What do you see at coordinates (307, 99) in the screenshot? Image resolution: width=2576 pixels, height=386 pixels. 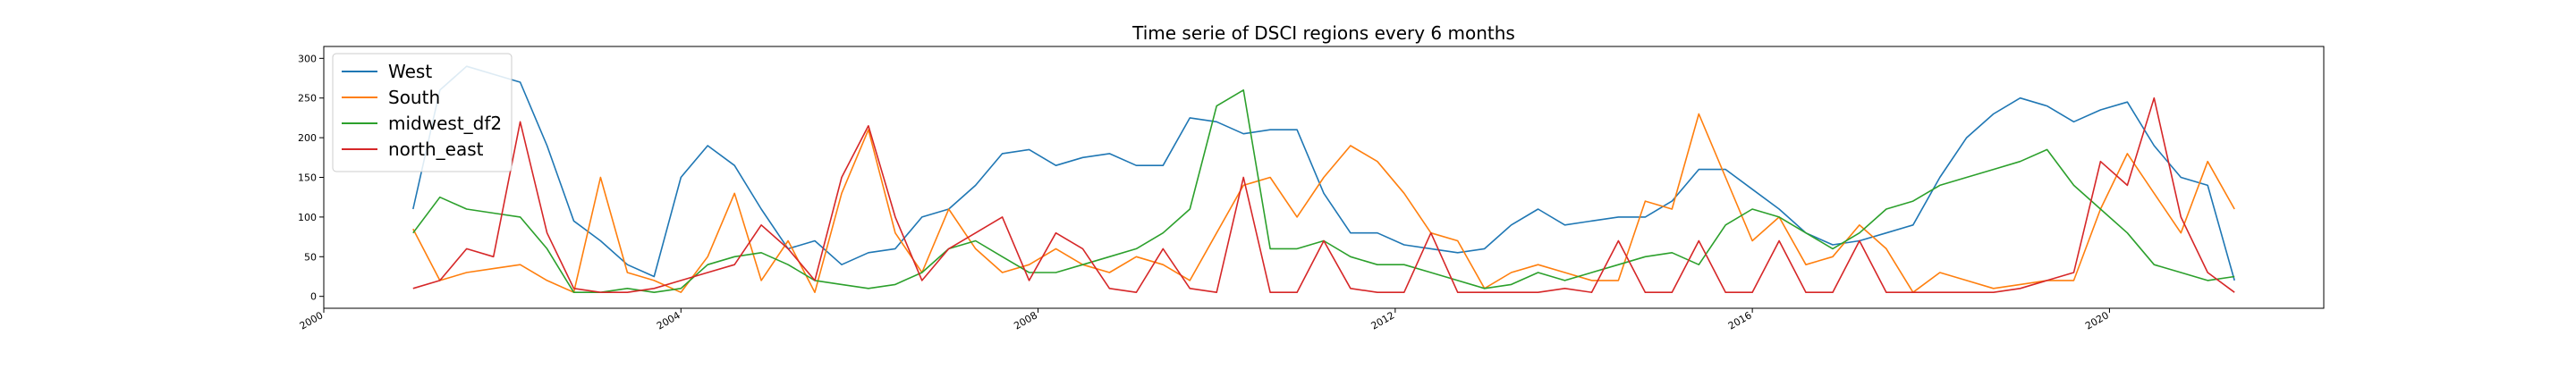 I see `y-tick-label: 250` at bounding box center [307, 99].